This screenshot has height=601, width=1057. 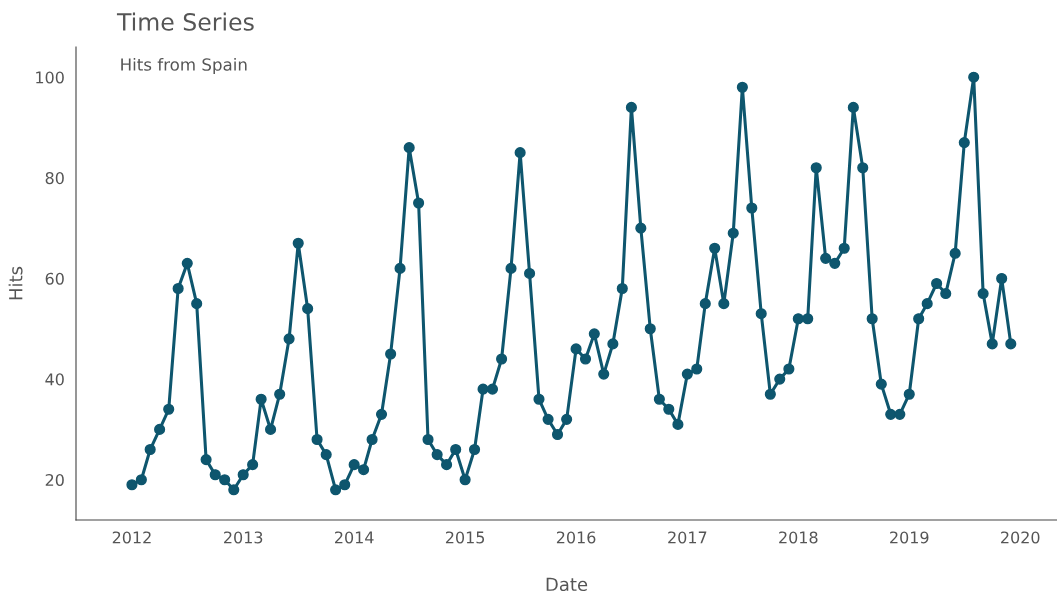 I want to click on x-tick-label: 2014, so click(x=354, y=537).